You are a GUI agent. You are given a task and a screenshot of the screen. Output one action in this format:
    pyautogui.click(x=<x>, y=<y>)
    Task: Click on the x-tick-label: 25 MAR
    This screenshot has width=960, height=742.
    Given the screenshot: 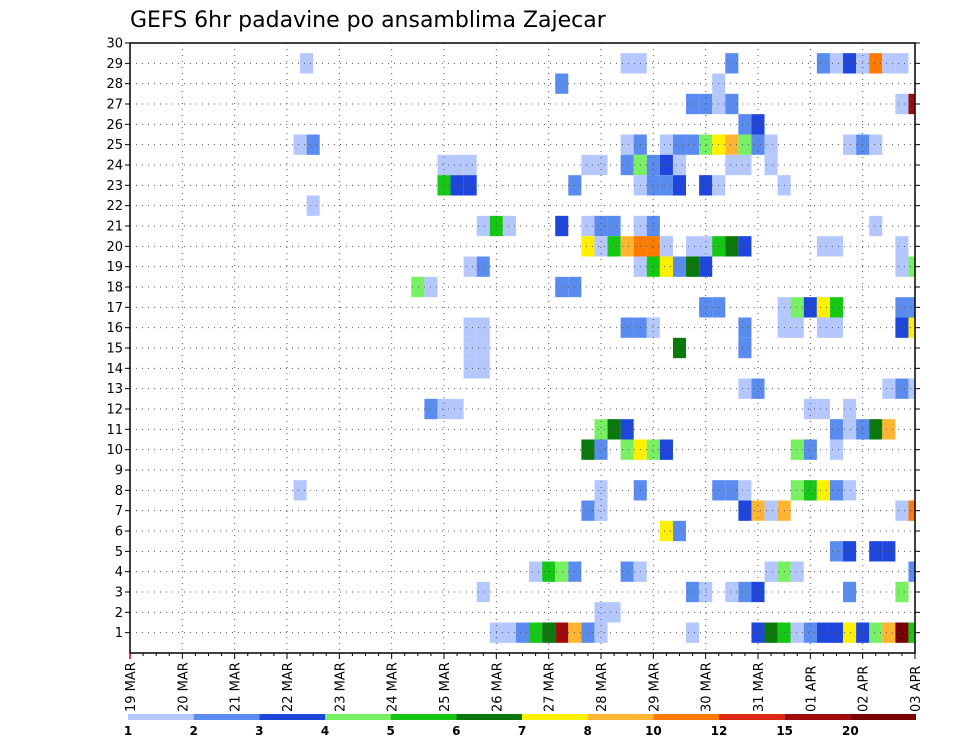 What is the action you would take?
    pyautogui.click(x=445, y=687)
    